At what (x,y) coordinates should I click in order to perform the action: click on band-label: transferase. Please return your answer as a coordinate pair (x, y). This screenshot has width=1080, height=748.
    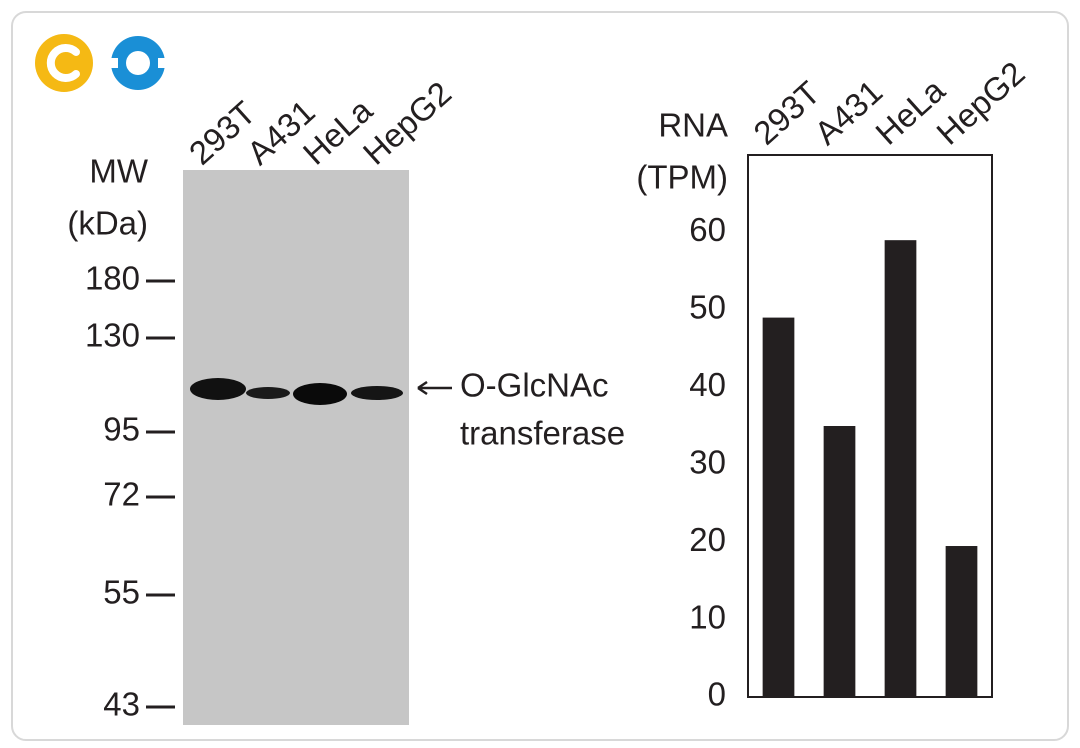
    Looking at the image, I should click on (542, 433).